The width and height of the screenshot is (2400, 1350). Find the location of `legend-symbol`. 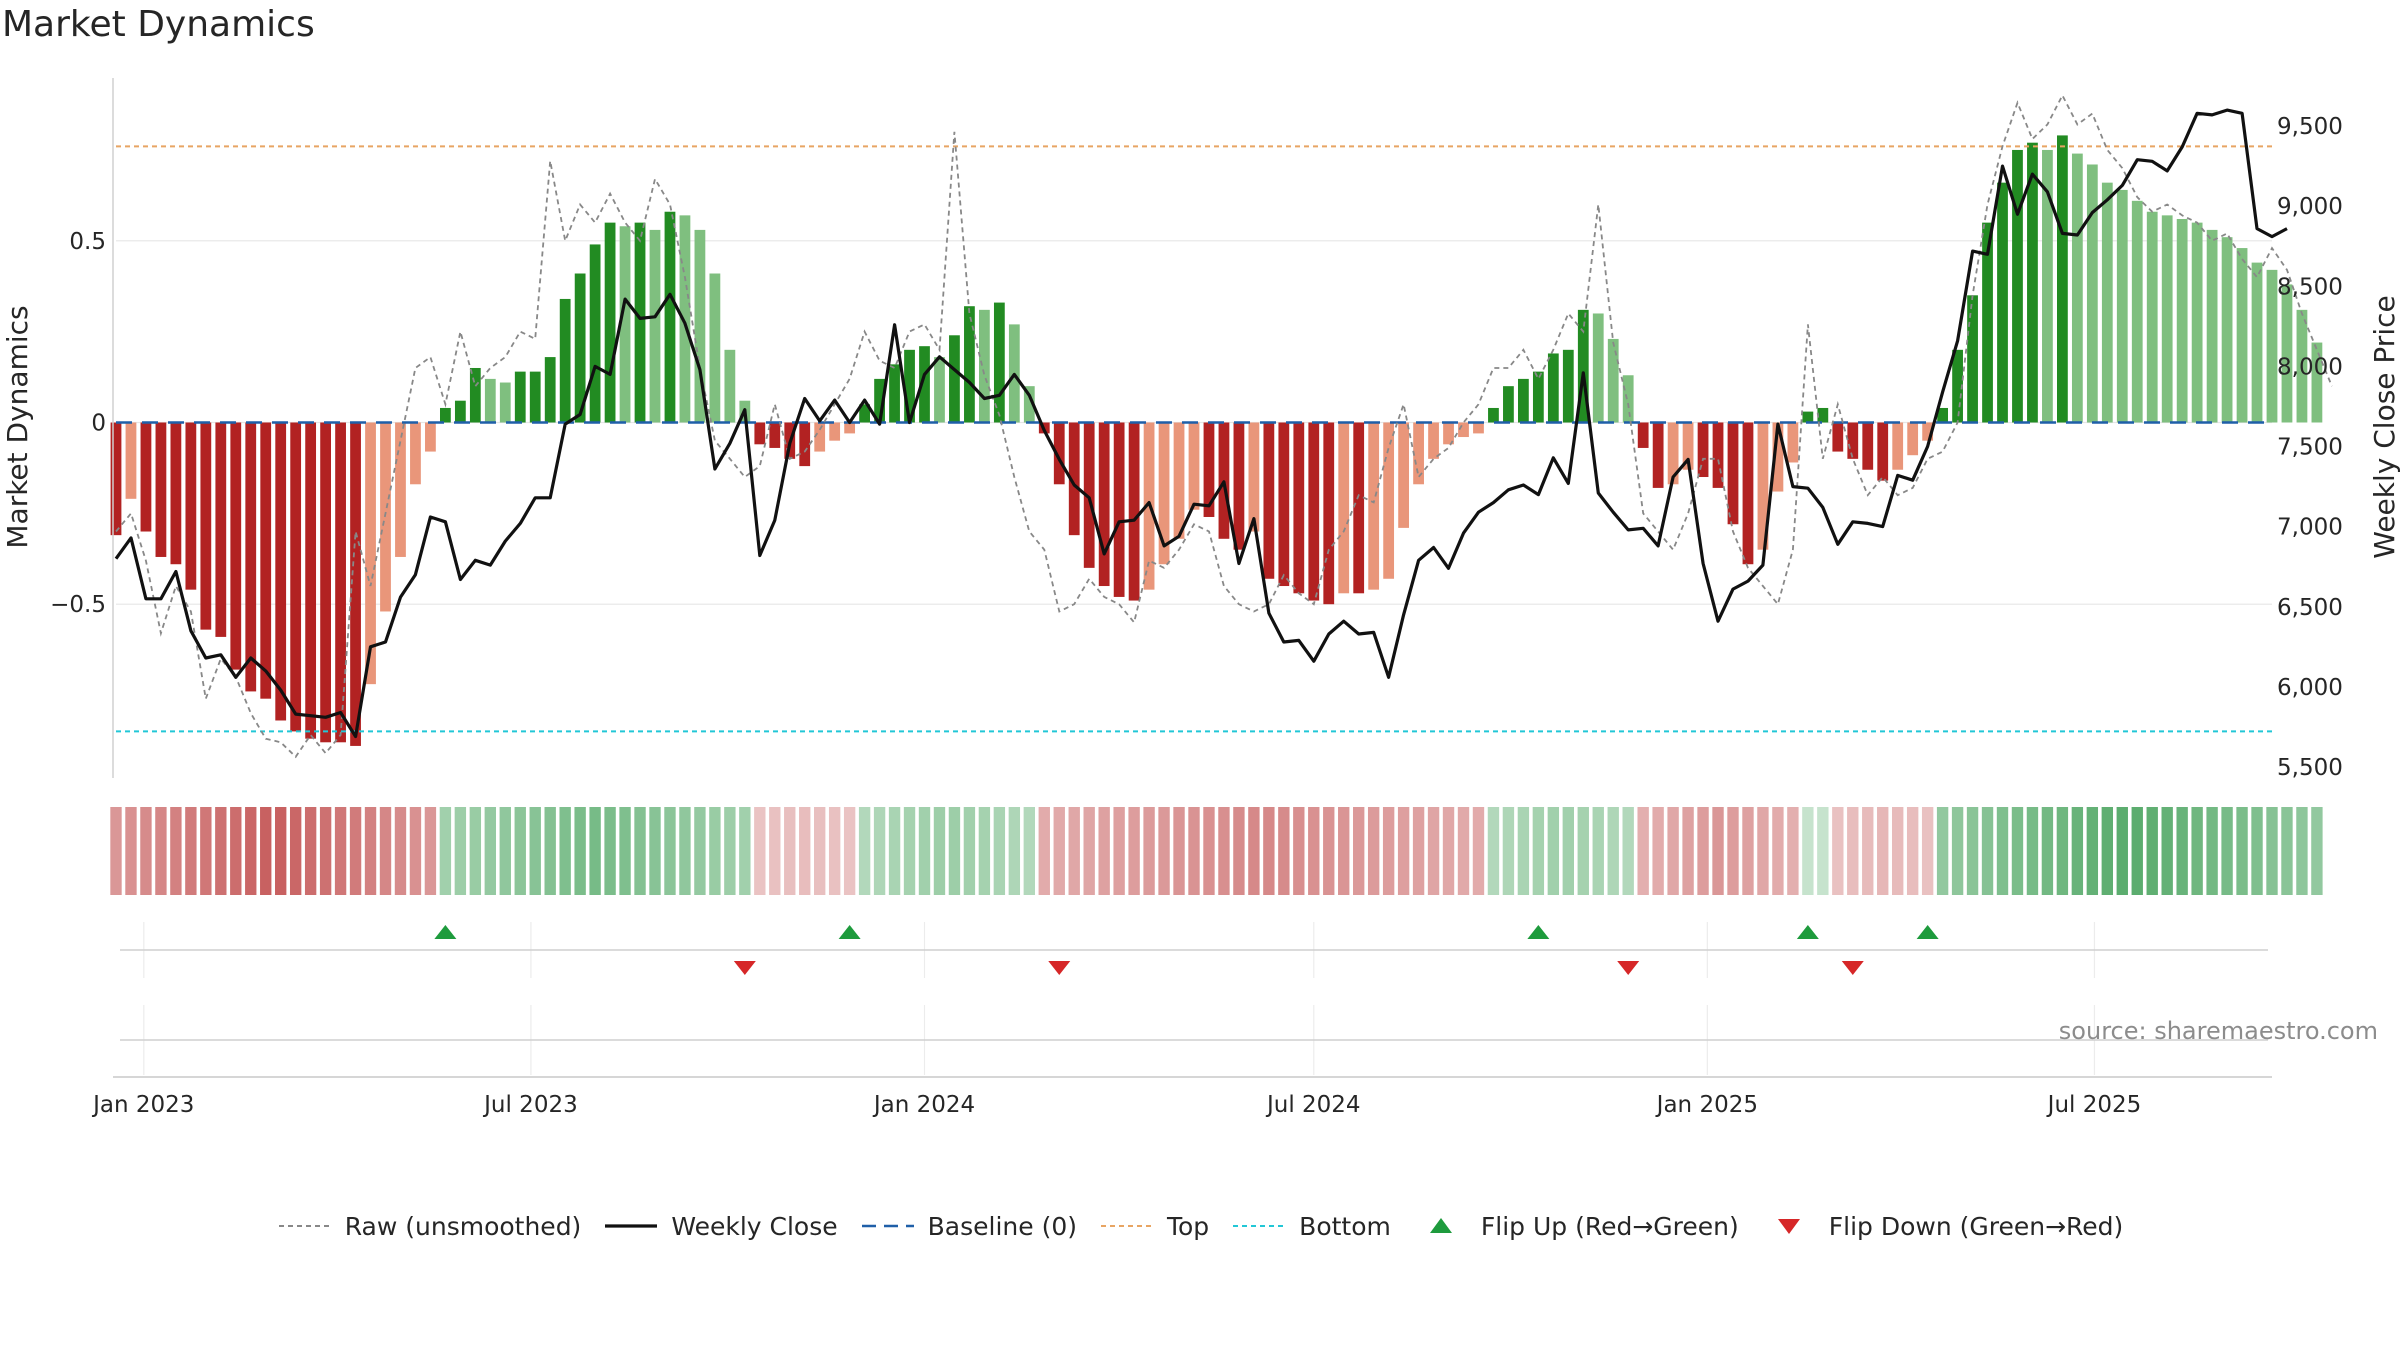

legend-symbol is located at coordinates (1440, 1225).